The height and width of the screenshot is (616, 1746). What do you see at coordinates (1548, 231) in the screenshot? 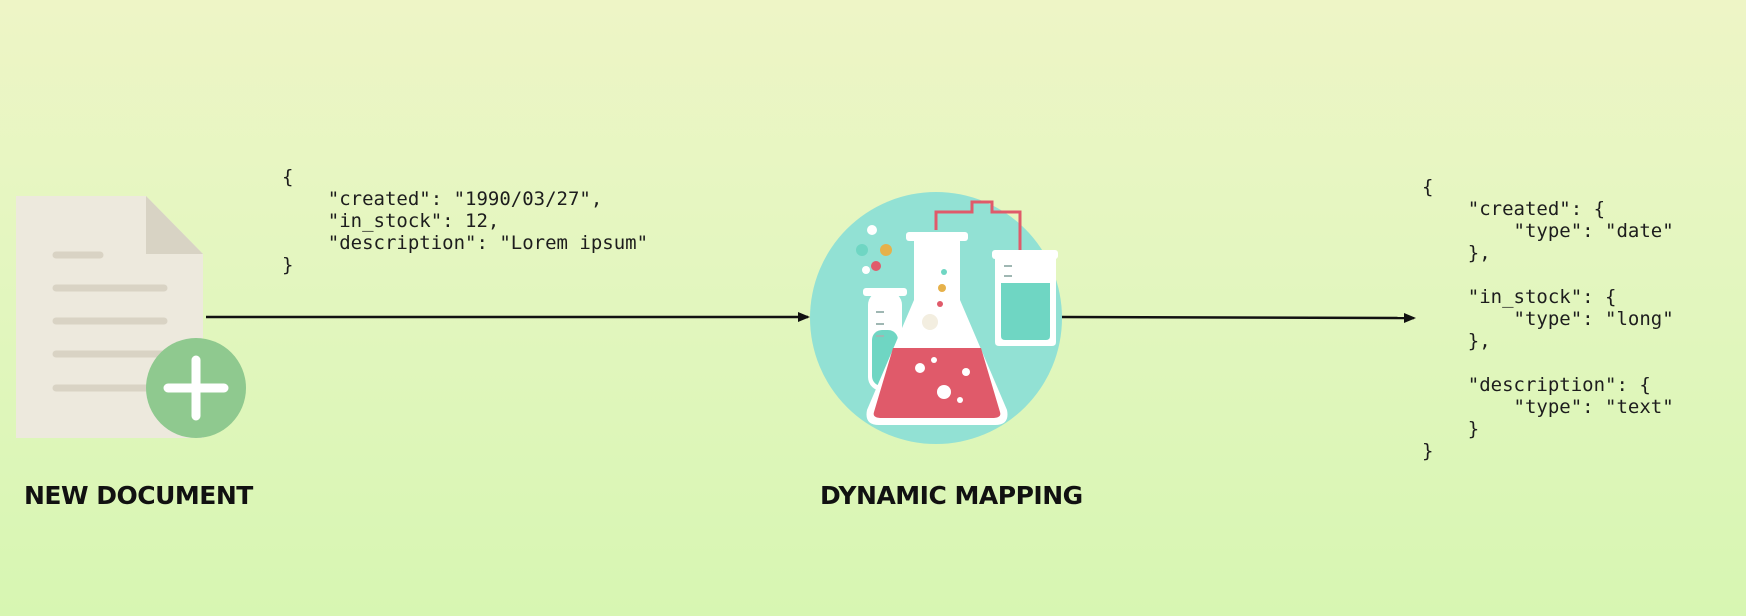
I see `code-line: "type": "date"` at bounding box center [1548, 231].